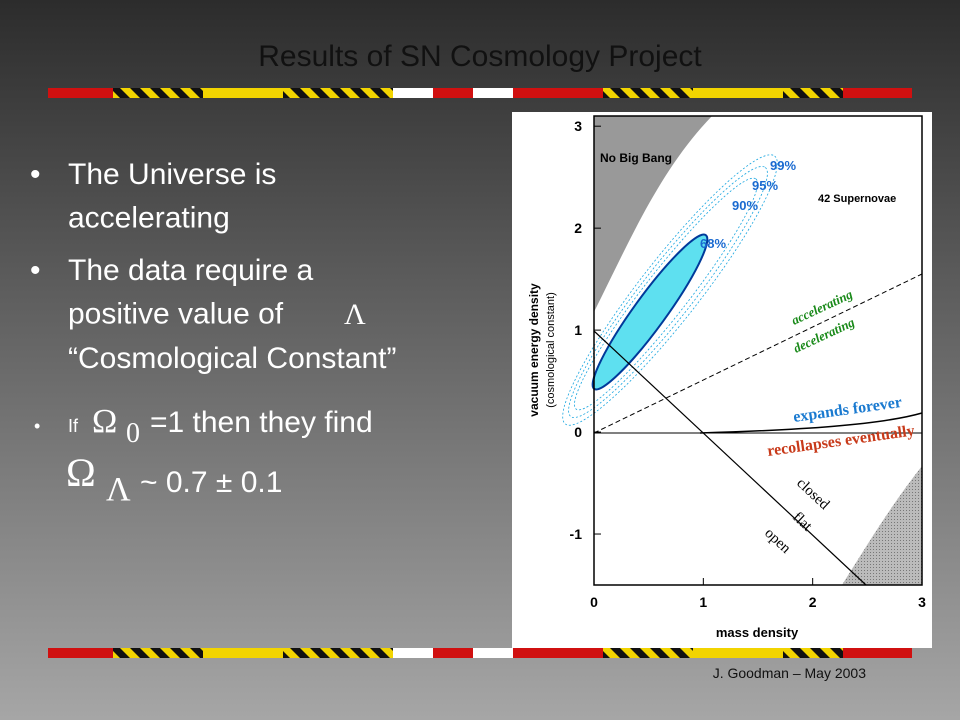 The width and height of the screenshot is (960, 725). Describe the element at coordinates (813, 602) in the screenshot. I see `x-tick-label: 2` at that location.